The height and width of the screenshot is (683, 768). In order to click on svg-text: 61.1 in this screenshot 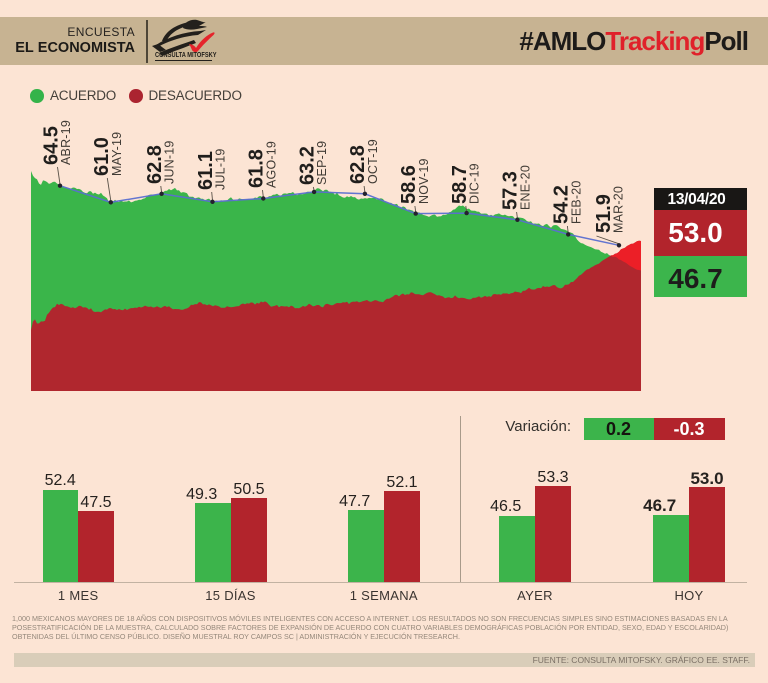, I will do `click(206, 170)`.